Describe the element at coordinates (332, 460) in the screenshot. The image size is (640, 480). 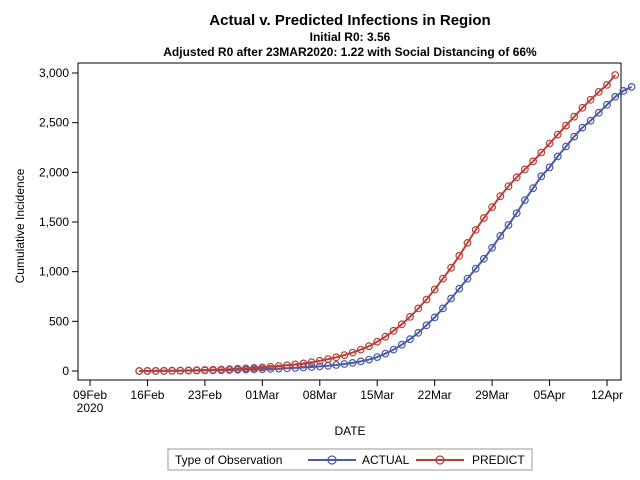
I see `legend-marker-actual` at that location.